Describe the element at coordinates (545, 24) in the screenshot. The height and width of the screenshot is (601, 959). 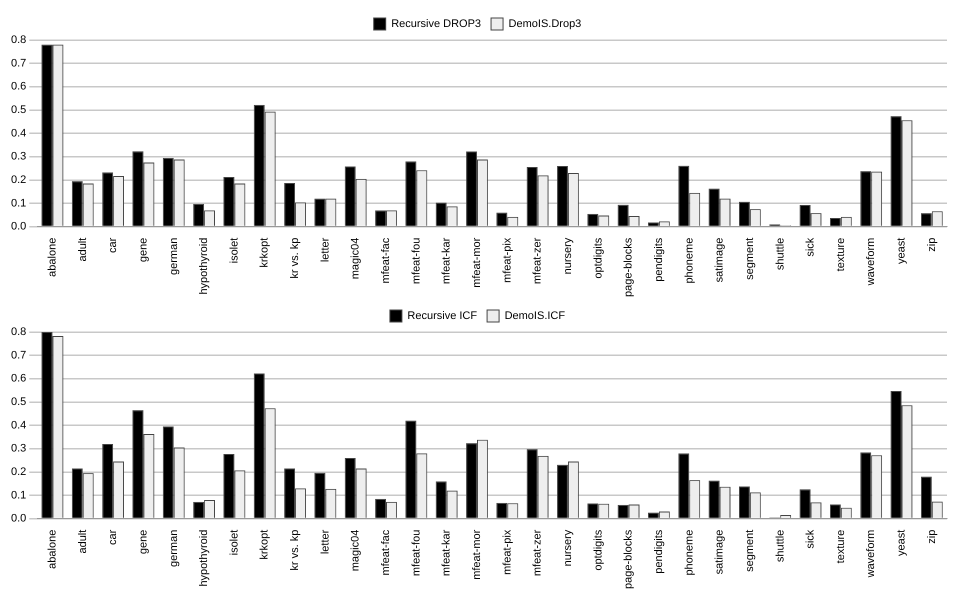
I see `legend-label: DemoIS.Drop3` at that location.